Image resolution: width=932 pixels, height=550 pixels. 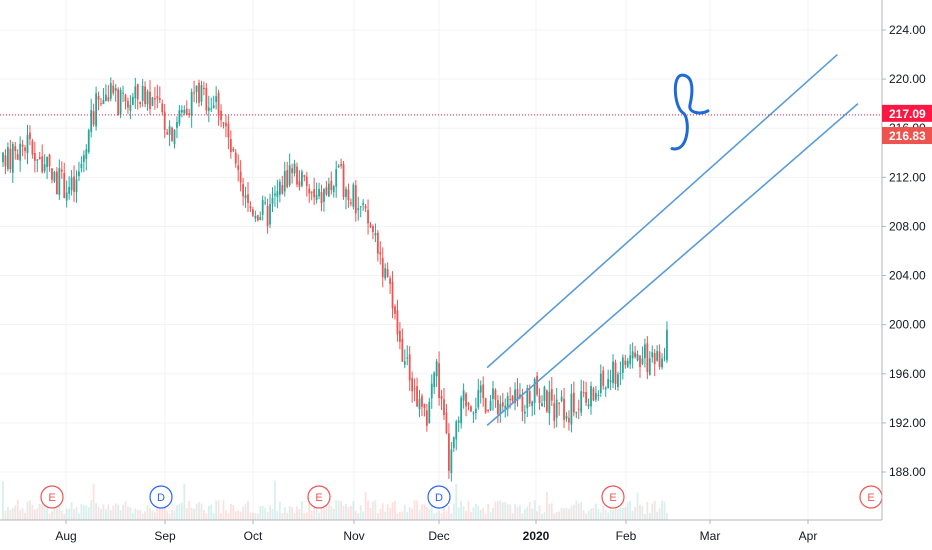 What do you see at coordinates (439, 497) in the screenshot?
I see `event-marker-d: D` at bounding box center [439, 497].